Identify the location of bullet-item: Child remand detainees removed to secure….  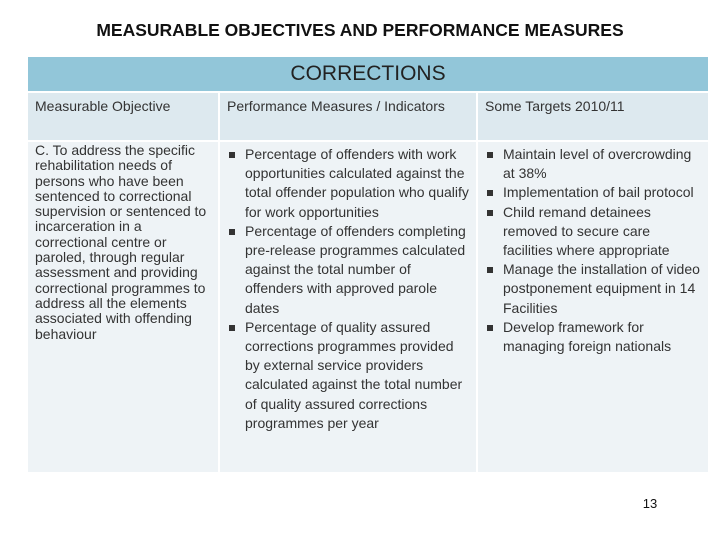
(593, 232).